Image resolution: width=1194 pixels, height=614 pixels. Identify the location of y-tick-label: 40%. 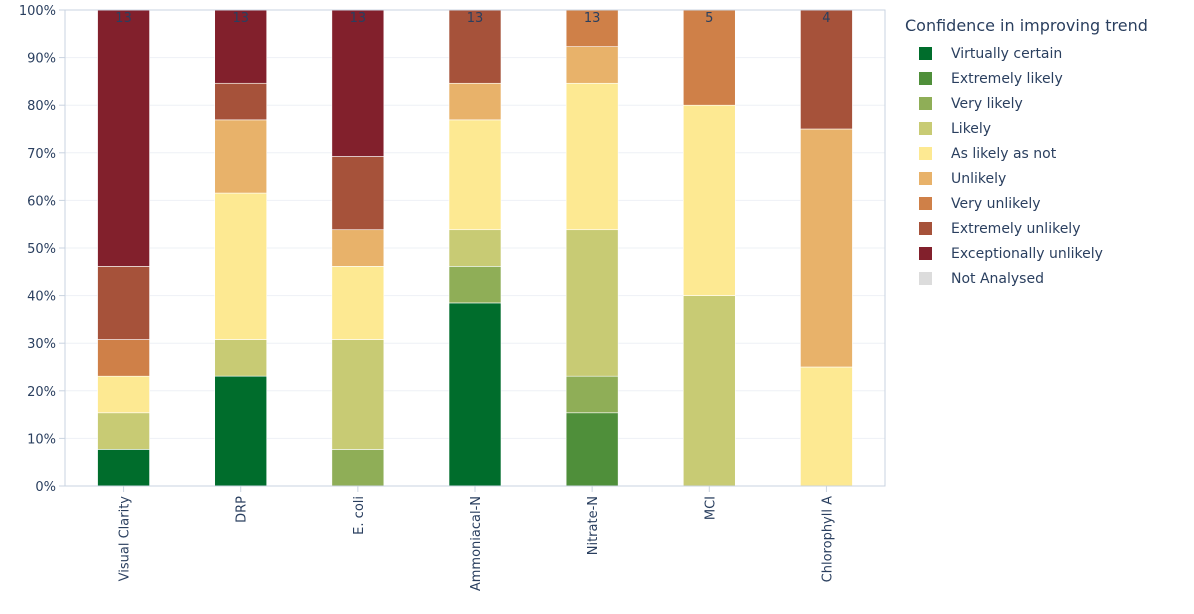
(41, 297).